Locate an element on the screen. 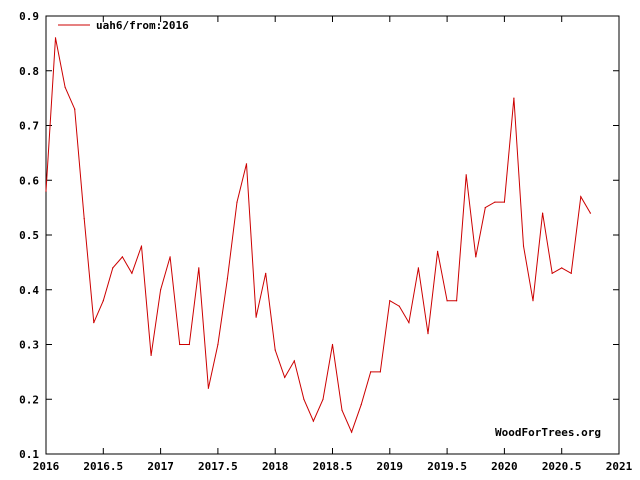 This screenshot has width=640, height=480. y-tick-labels: 0.1 0.2 0.3 0.4 0.5 0.6 0.7 0.8 0.9 is located at coordinates (29, 235).